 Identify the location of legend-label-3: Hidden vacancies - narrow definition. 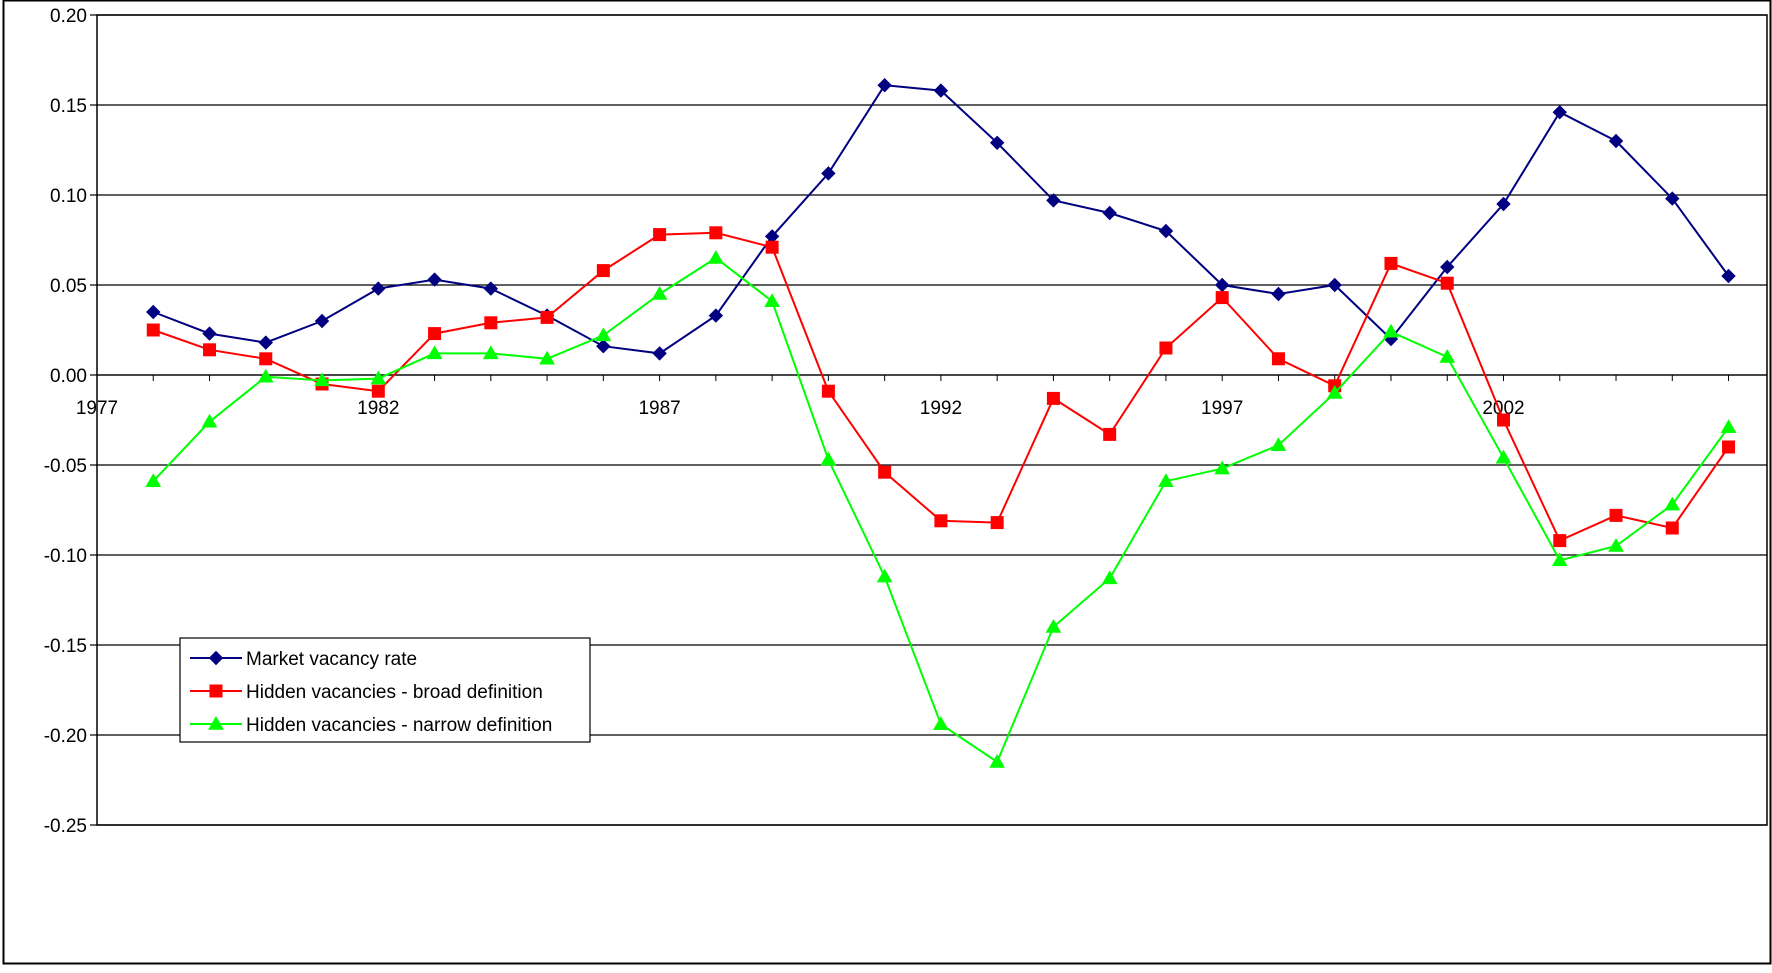
(399, 725).